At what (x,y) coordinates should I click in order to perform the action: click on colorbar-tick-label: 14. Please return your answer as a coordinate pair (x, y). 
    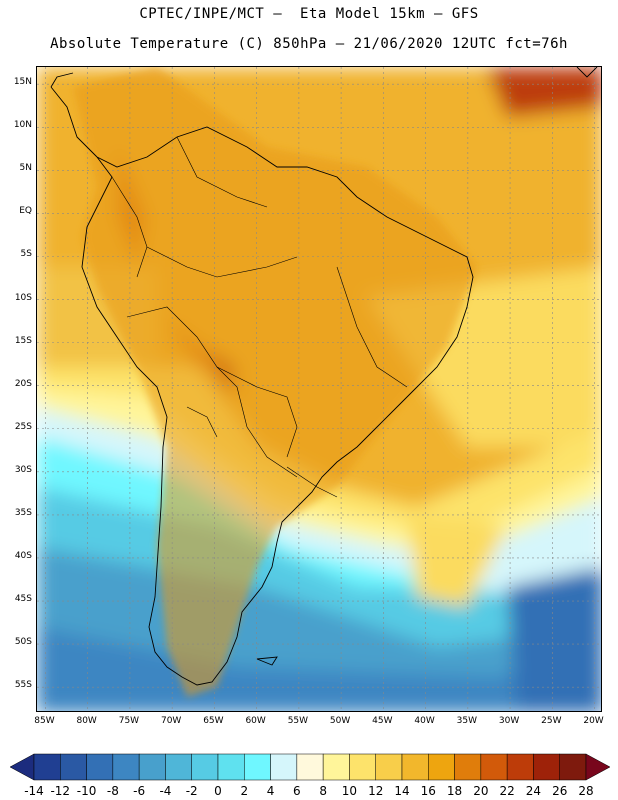
    Looking at the image, I should click on (402, 791).